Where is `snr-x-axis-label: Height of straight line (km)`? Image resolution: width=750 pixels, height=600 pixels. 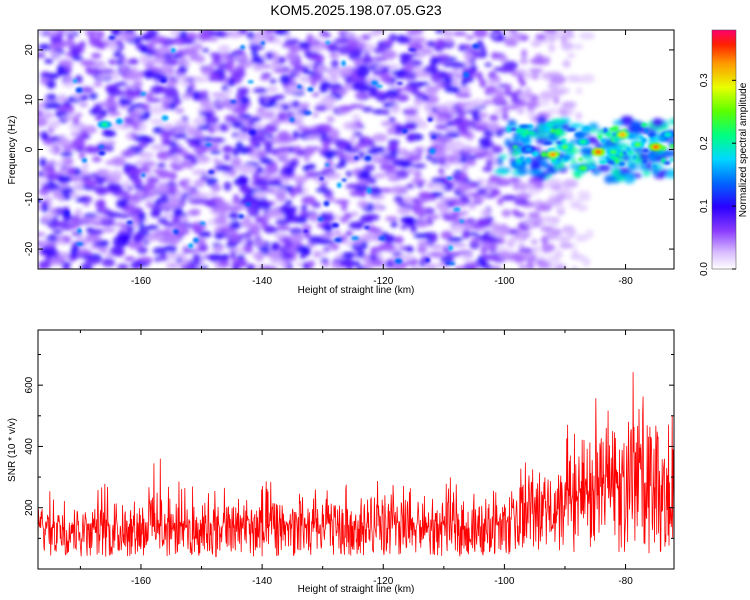 snr-x-axis-label: Height of straight line (km) is located at coordinates (356, 589).